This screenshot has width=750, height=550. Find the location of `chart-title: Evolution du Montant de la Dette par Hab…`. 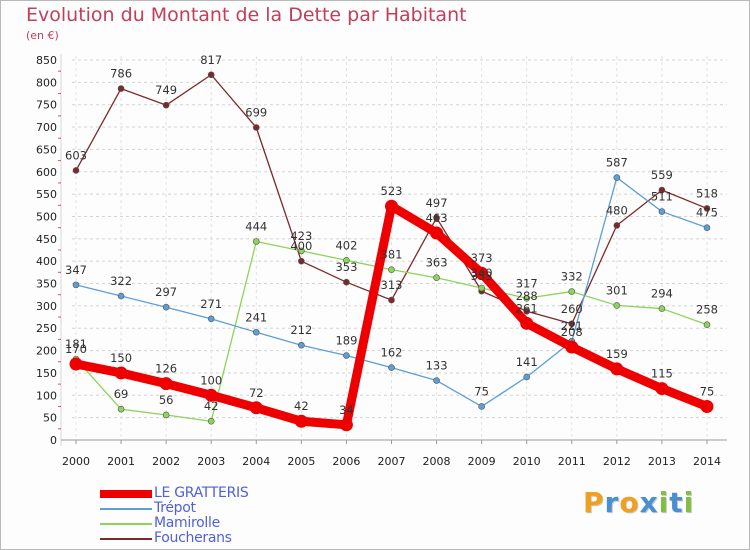

chart-title: Evolution du Montant de la Dette par Hab… is located at coordinates (246, 15).